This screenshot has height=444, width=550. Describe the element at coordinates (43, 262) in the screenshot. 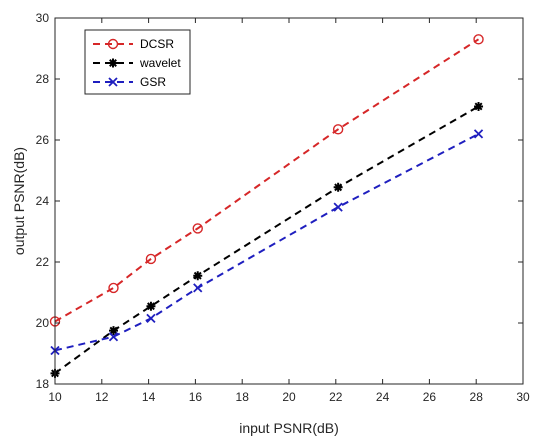

I see `y-tick-label: 22` at that location.